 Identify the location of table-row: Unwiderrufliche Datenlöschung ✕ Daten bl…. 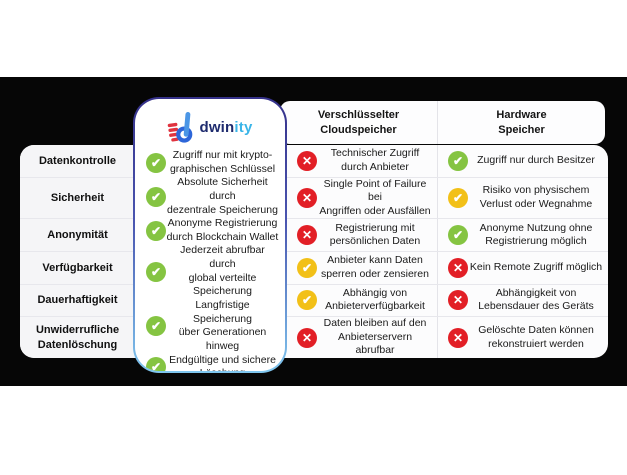
(314, 337).